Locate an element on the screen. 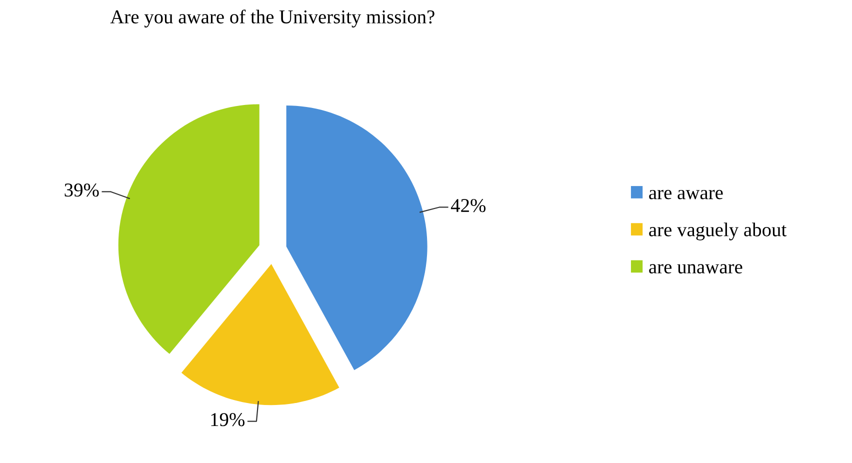 The height and width of the screenshot is (463, 852). data-label: 39% is located at coordinates (81, 190).